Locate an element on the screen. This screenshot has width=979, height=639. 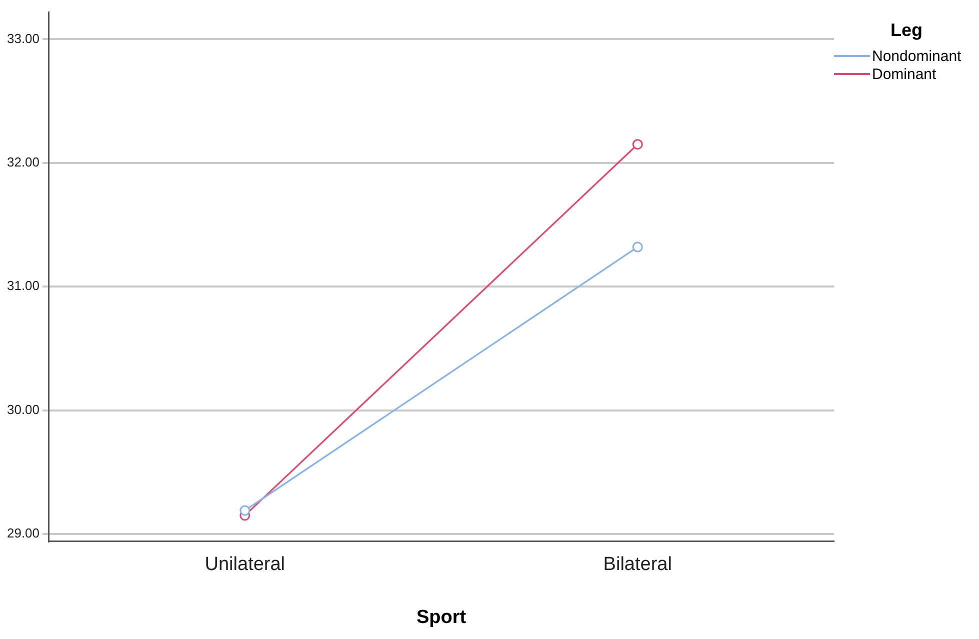
y-tick-label: 29.00 is located at coordinates (23, 533).